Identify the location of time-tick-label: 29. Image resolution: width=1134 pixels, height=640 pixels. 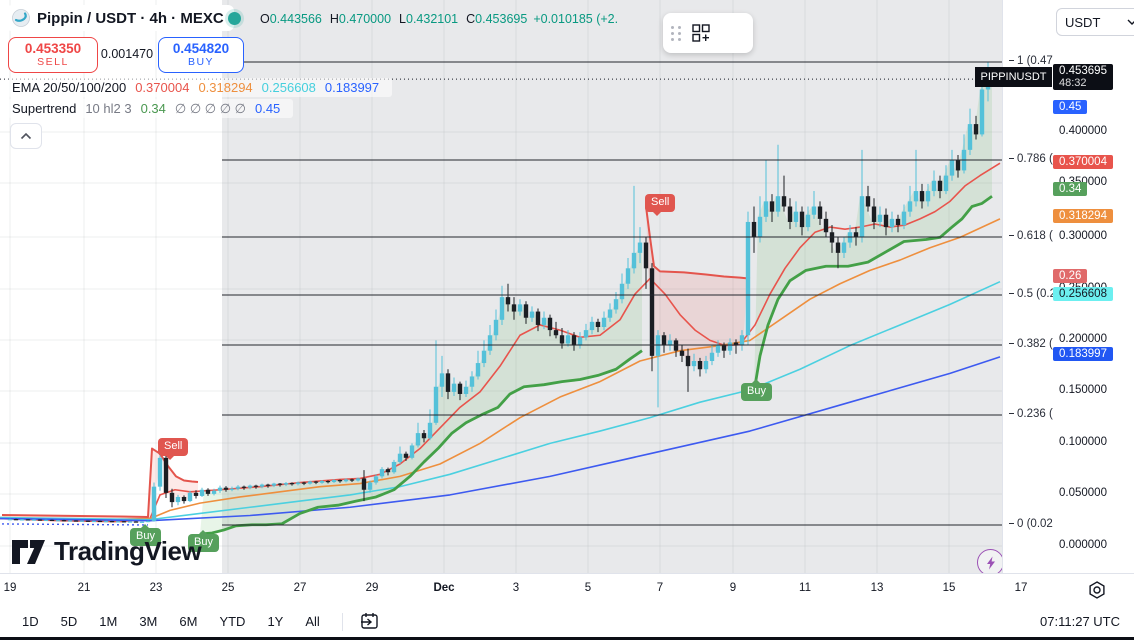
(372, 588).